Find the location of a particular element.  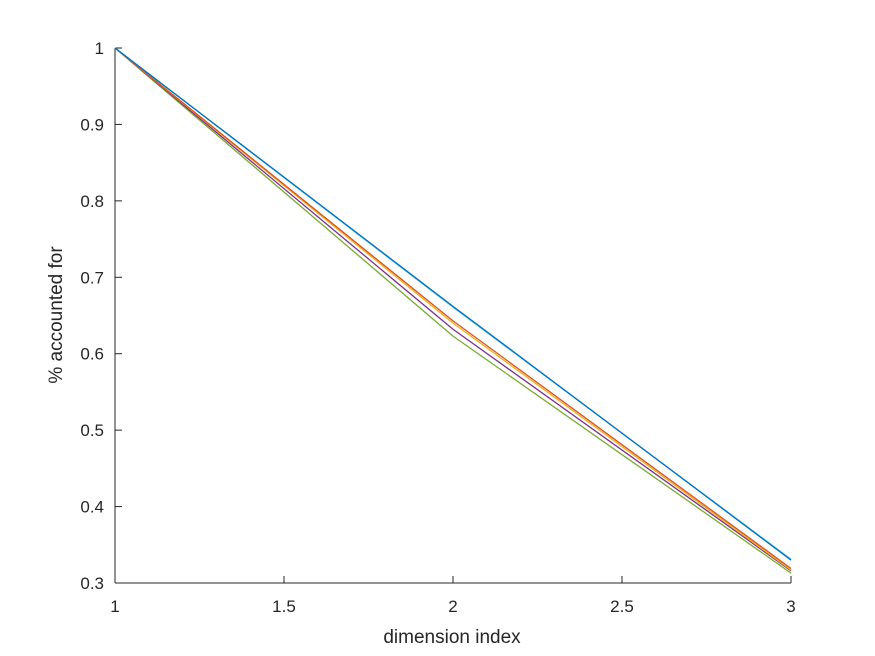

y-tick-label: 0.8 is located at coordinates (92, 201).